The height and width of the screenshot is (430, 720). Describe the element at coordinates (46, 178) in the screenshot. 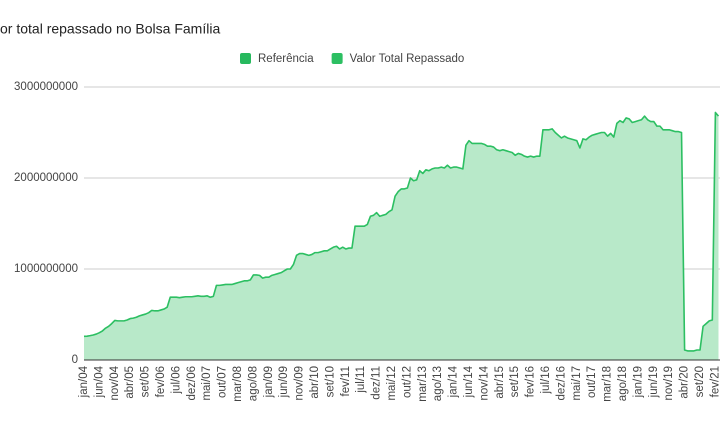

I see `y-tick-label: 2000000000` at that location.